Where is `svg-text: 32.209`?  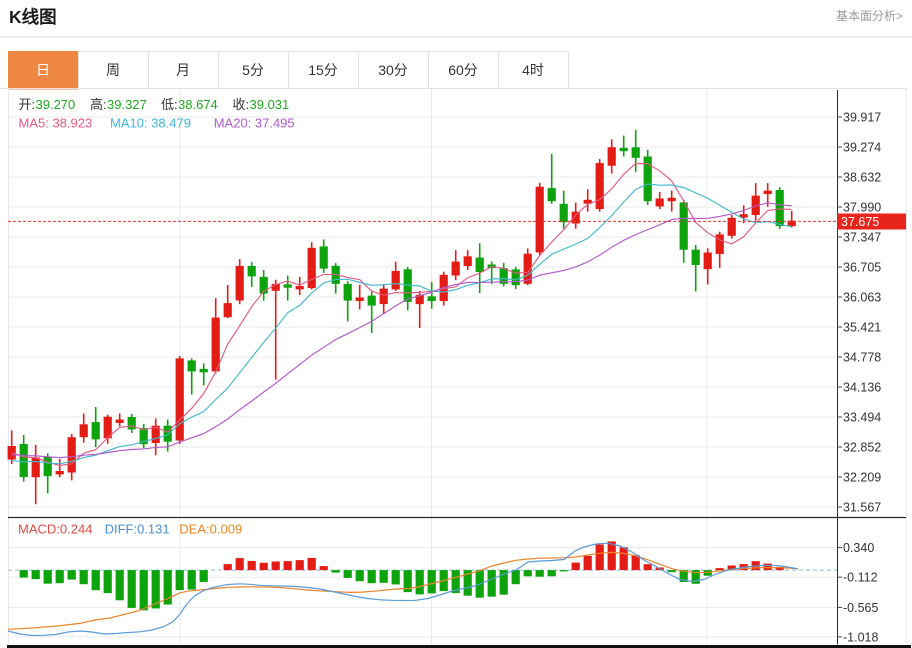
svg-text: 32.209 is located at coordinates (862, 478).